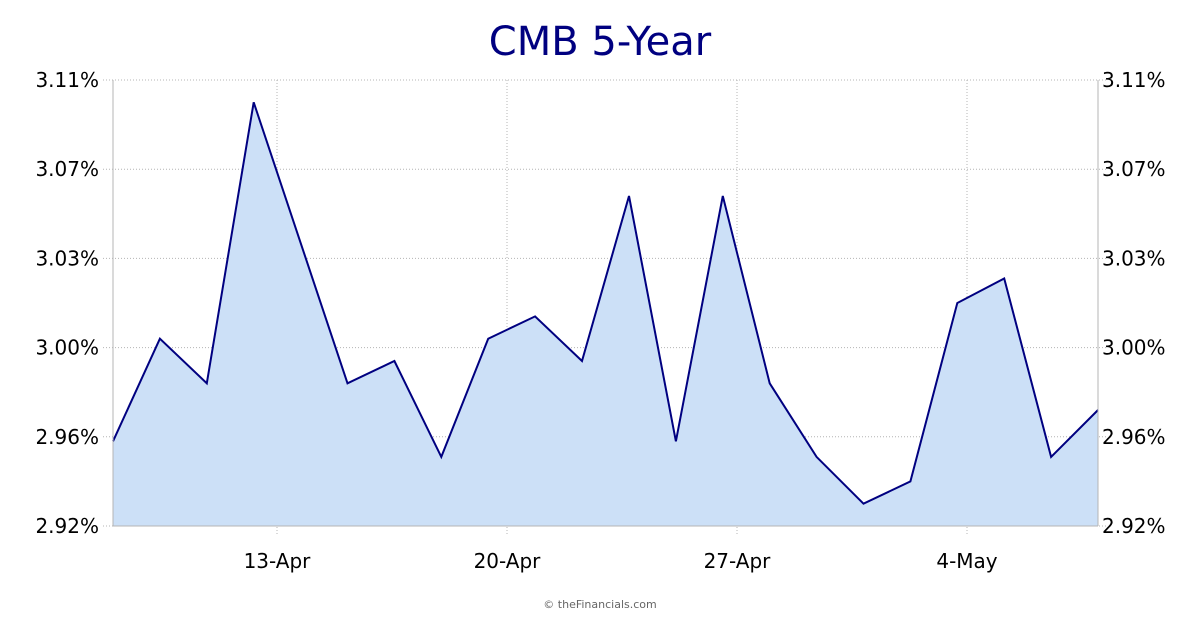 This screenshot has width=1200, height=630. Describe the element at coordinates (278, 561) in the screenshot. I see `x-tick-label: 13-Apr` at that location.